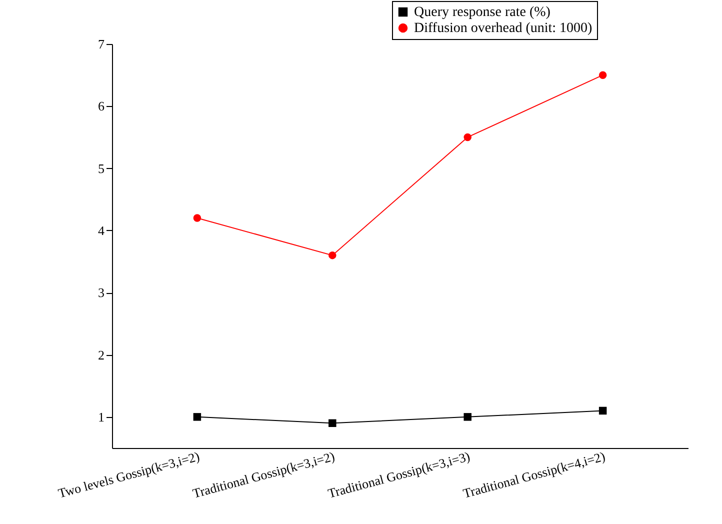 This screenshot has height=524, width=722. Describe the element at coordinates (101, 354) in the screenshot. I see `y-tick-label: 2` at that location.